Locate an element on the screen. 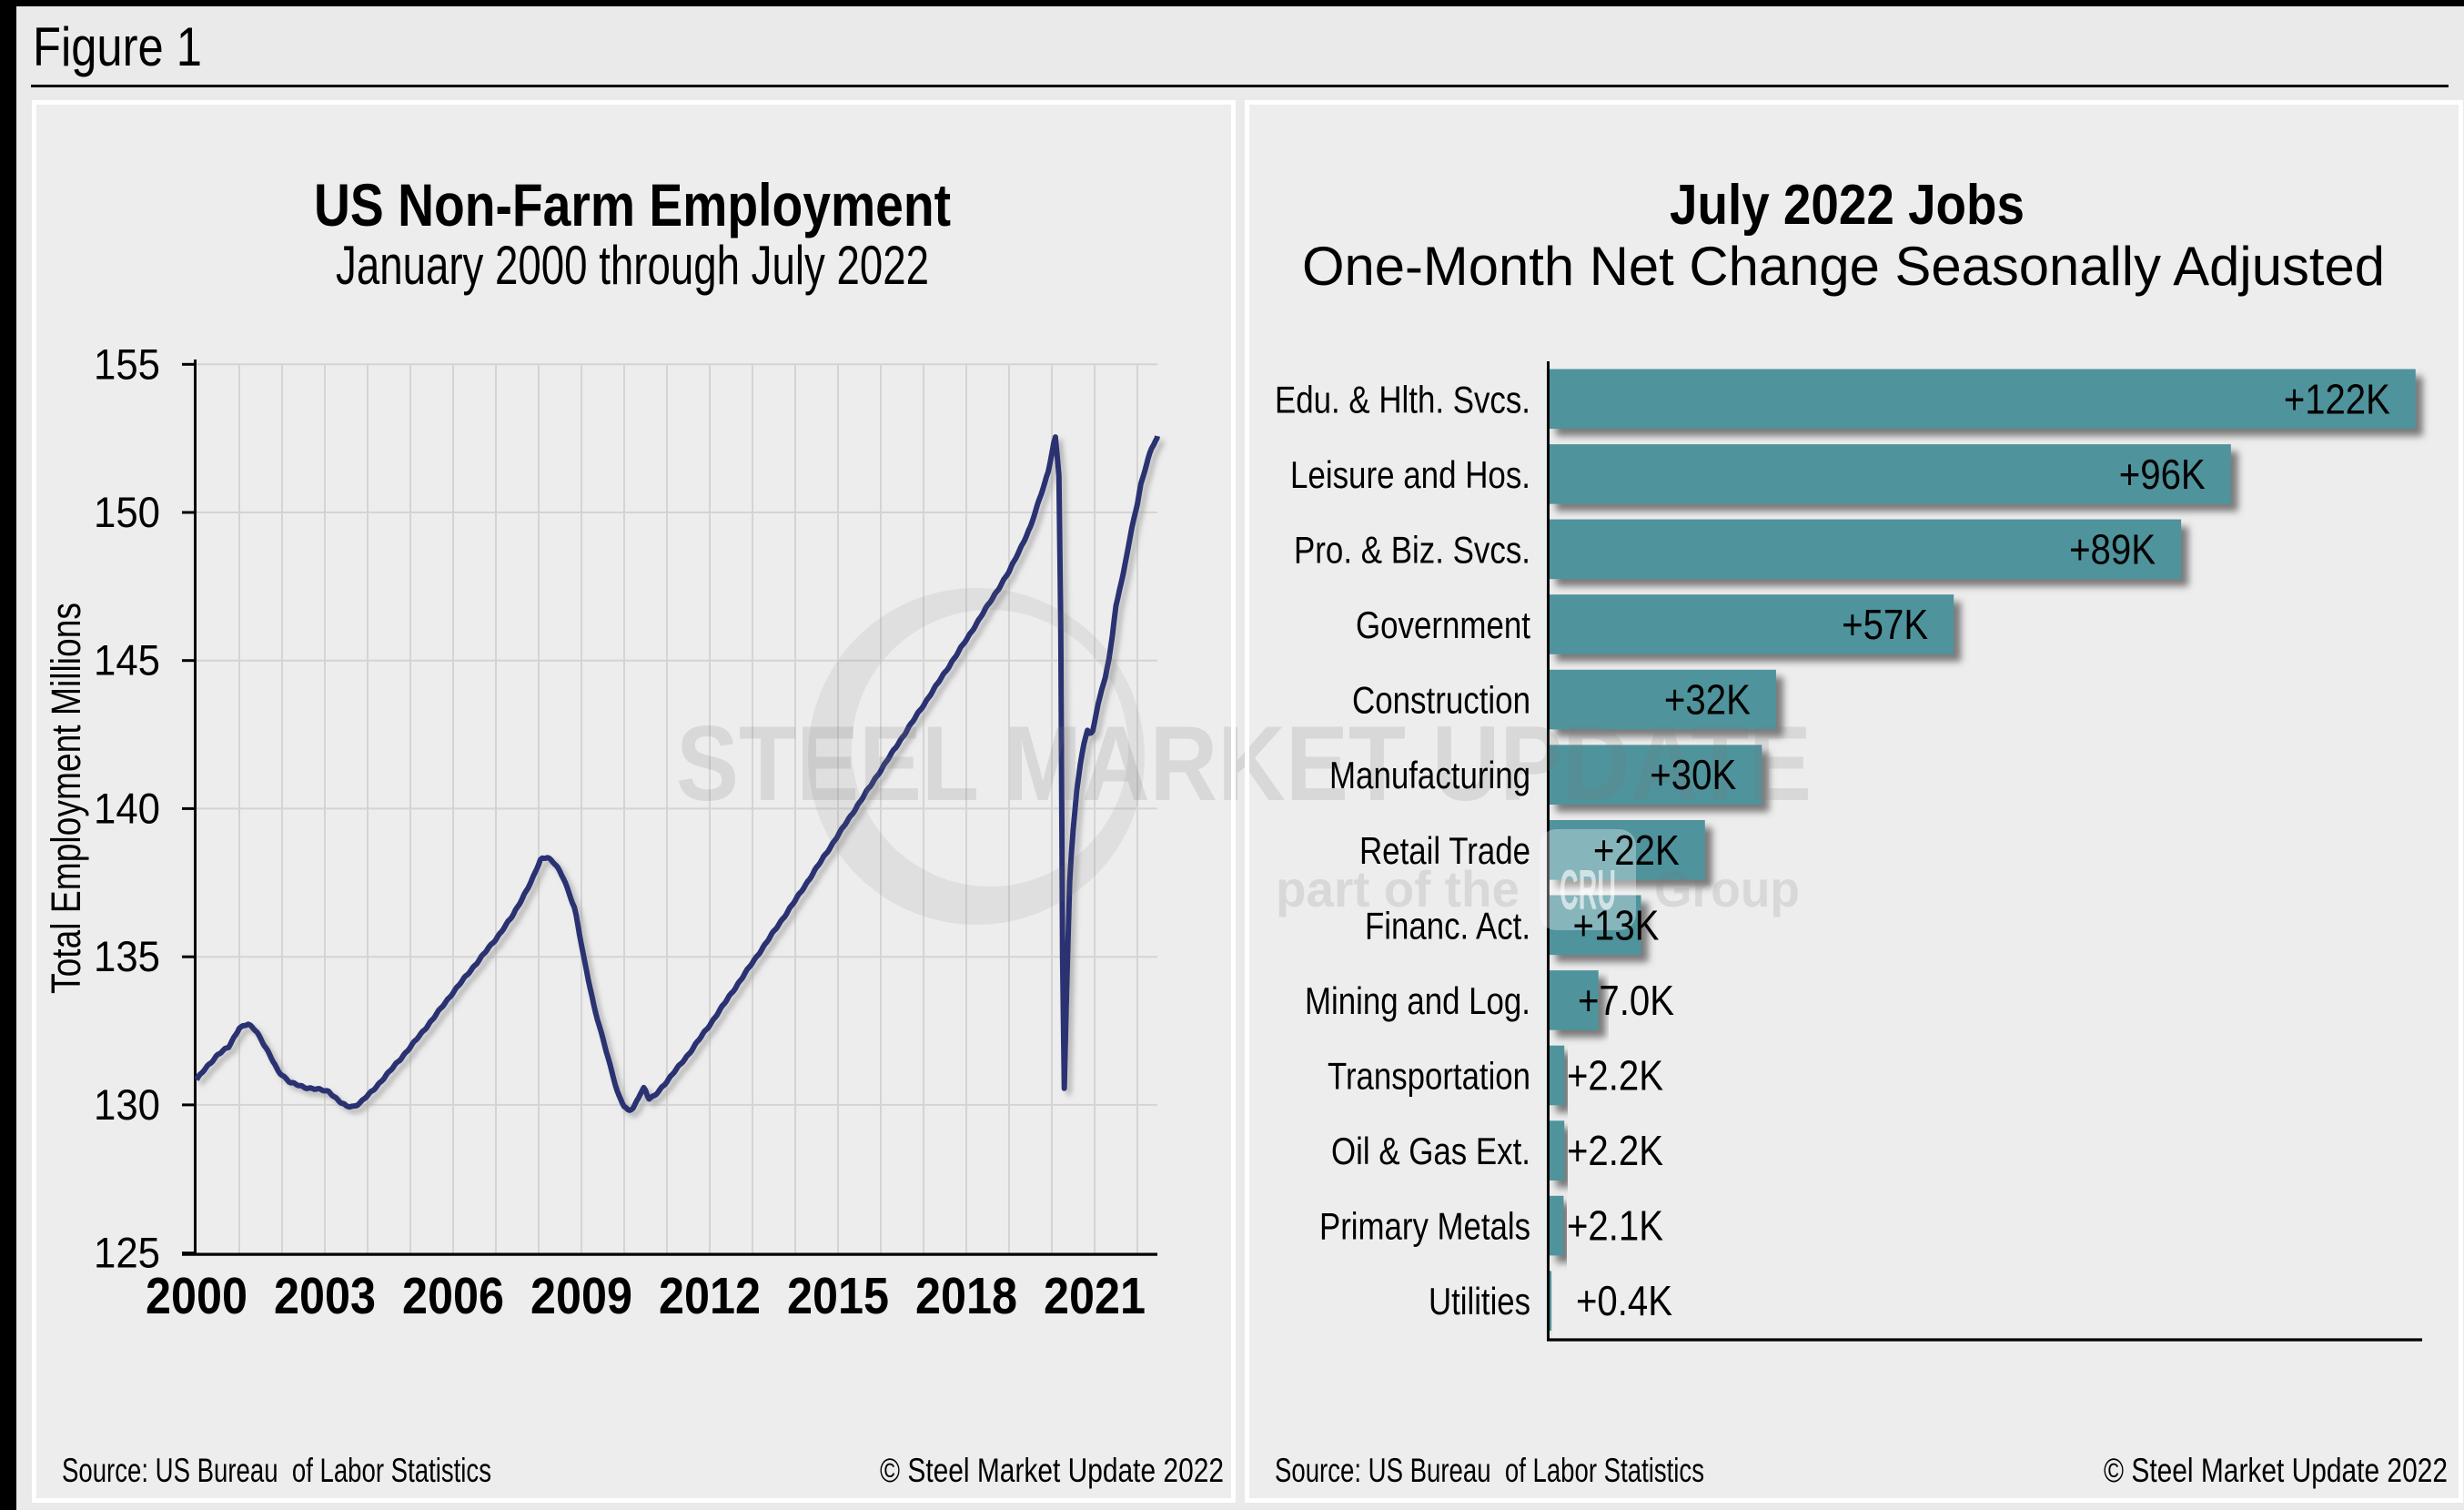 Image resolution: width=2464 pixels, height=1510 pixels. svg-text: +13K is located at coordinates (1616, 924).